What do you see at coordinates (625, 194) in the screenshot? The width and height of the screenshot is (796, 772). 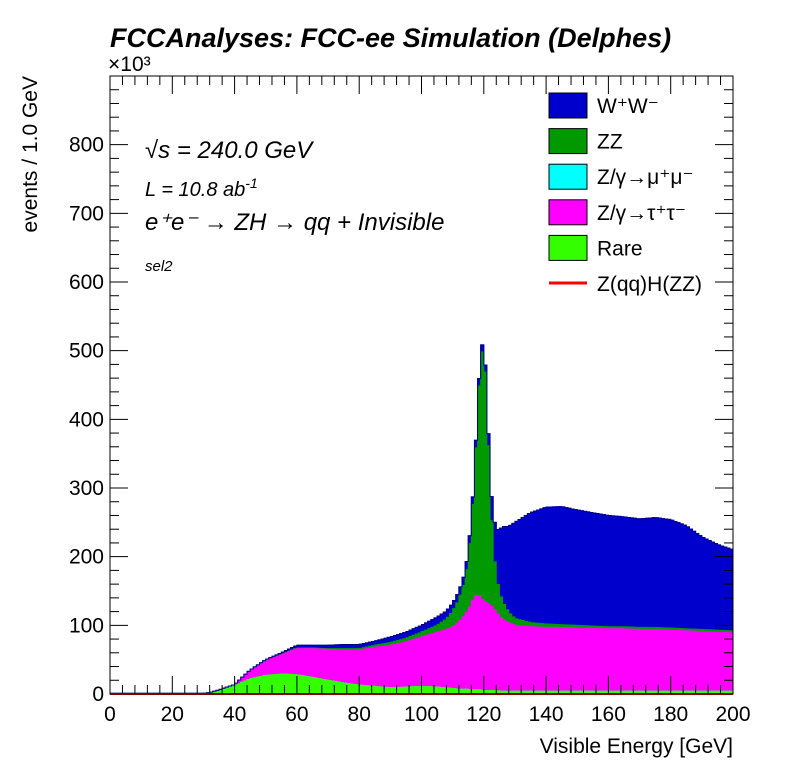 I see `legend: W⁺W⁻ ZZ Z/γ→μ⁺μ⁻ Z/γ→τ⁺τ⁻ Rare Z(qq)H(ZZ)` at bounding box center [625, 194].